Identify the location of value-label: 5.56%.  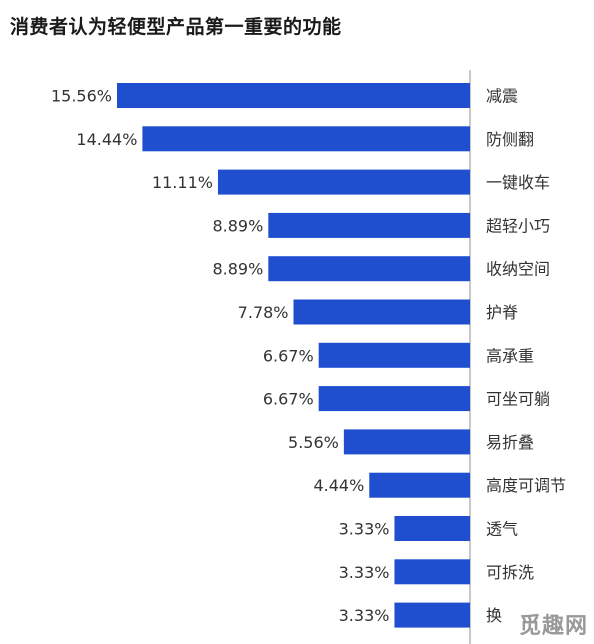
(313, 442).